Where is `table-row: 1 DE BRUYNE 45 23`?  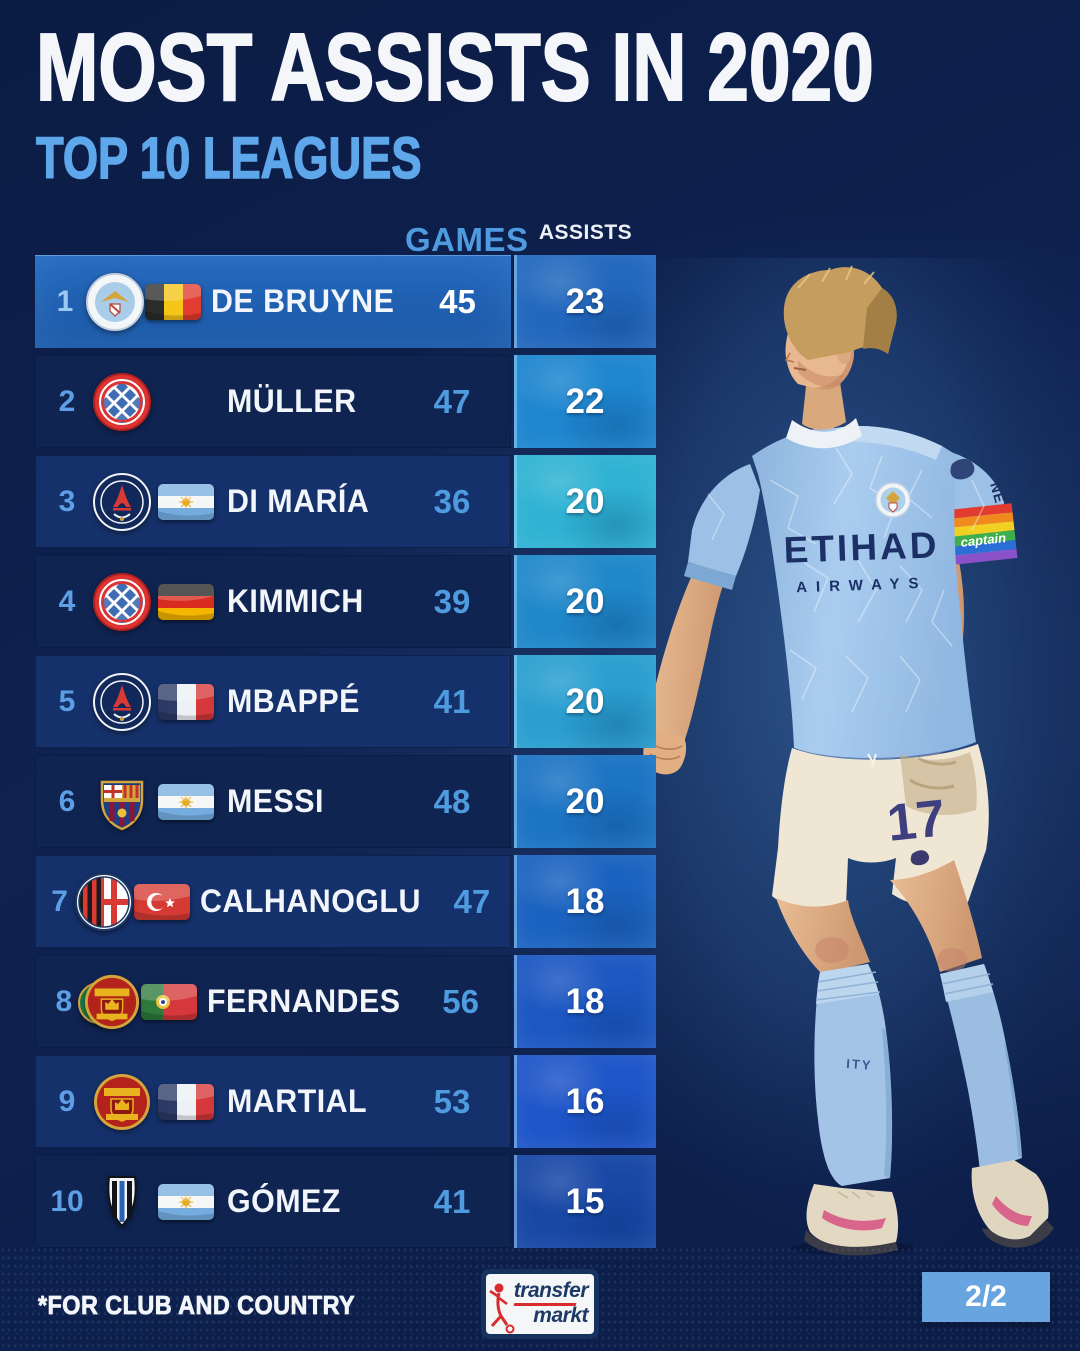
table-row: 1 DE BRUYNE 45 23 is located at coordinates (345, 301).